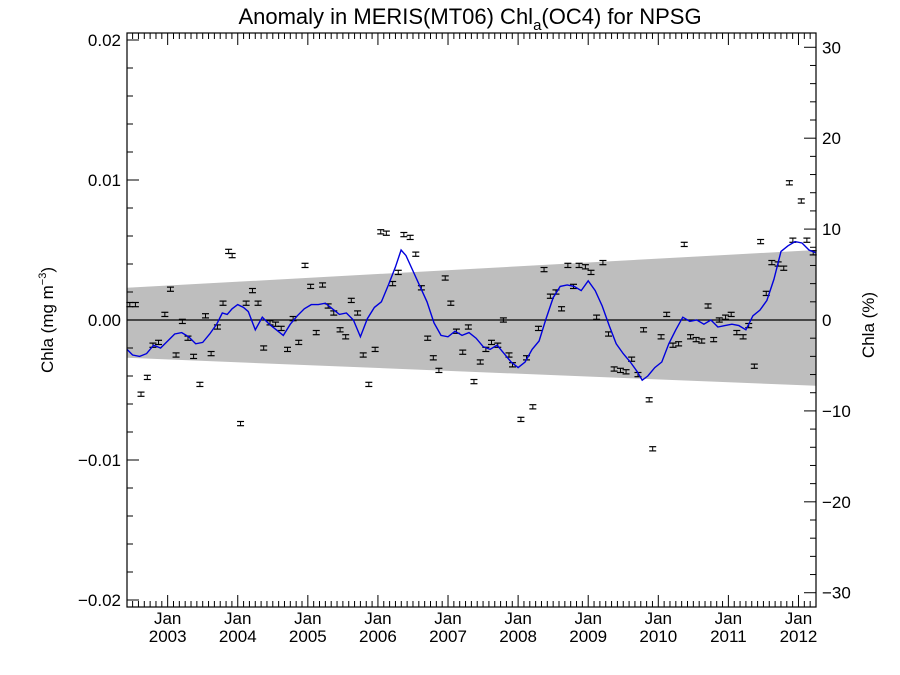 This screenshot has width=900, height=675. What do you see at coordinates (99, 600) in the screenshot?
I see `y-tick-label-left: −0.02` at bounding box center [99, 600].